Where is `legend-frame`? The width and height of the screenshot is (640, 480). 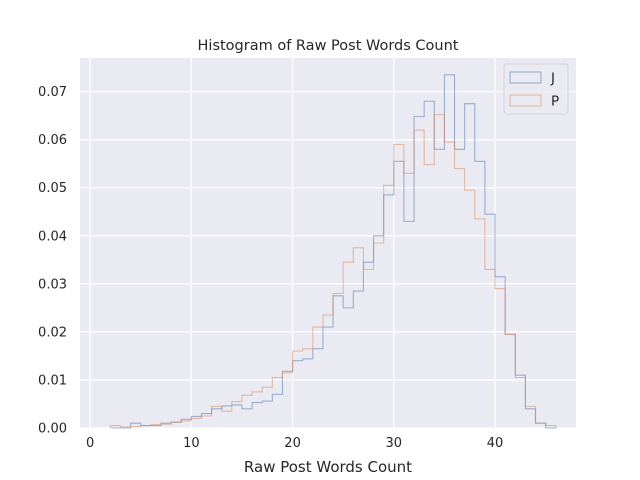
legend-frame is located at coordinates (536, 89).